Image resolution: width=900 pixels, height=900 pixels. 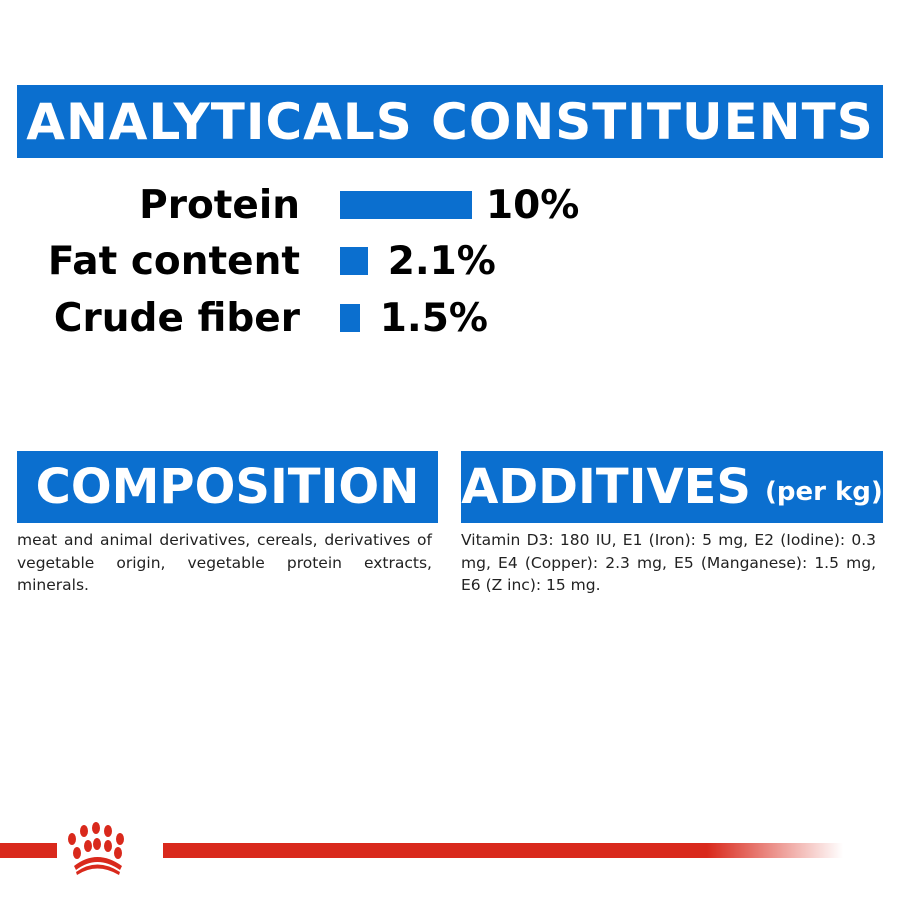 What do you see at coordinates (433, 318) in the screenshot?
I see `constituent-value: 1.5%` at bounding box center [433, 318].